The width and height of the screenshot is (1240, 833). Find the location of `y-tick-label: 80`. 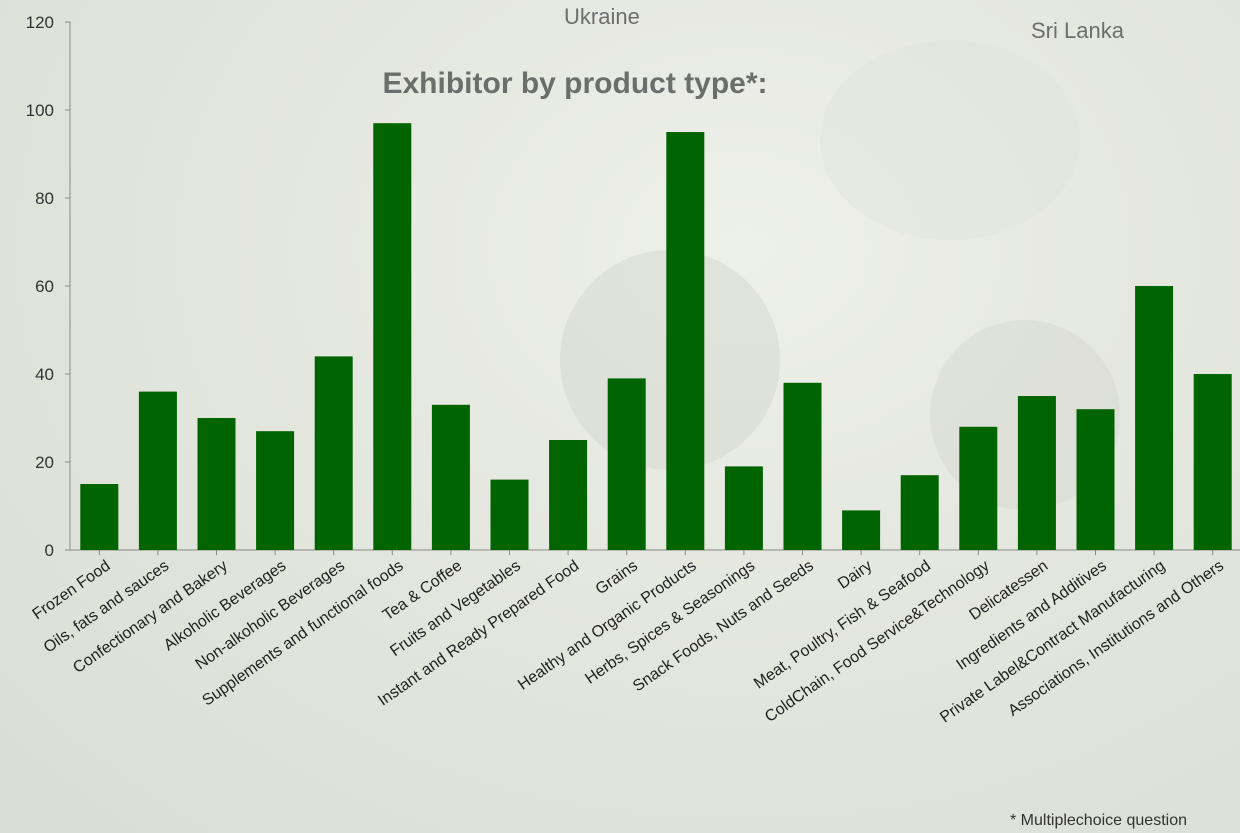

y-tick-label: 80 is located at coordinates (44, 198).